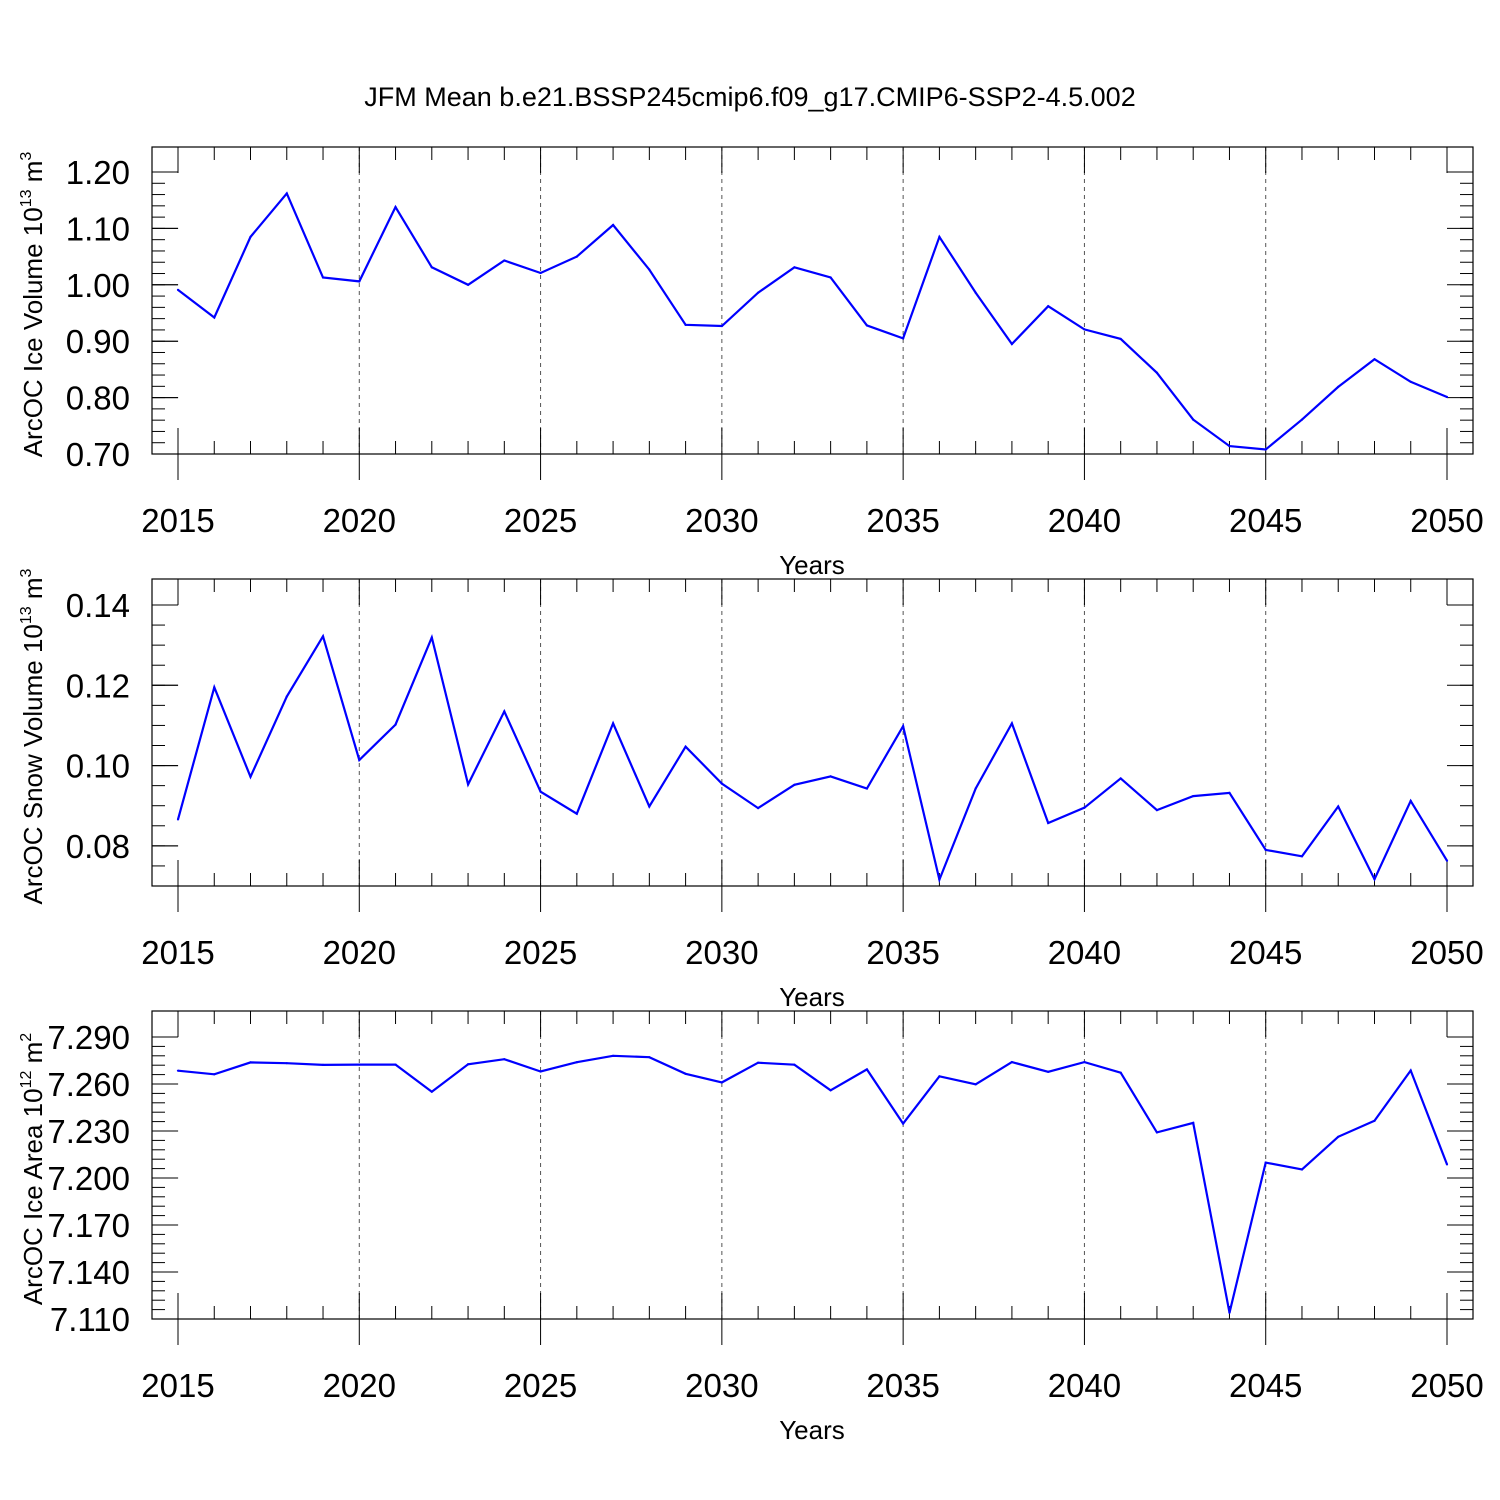  I want to click on y-tick-label: 7.230, so click(88, 1131).